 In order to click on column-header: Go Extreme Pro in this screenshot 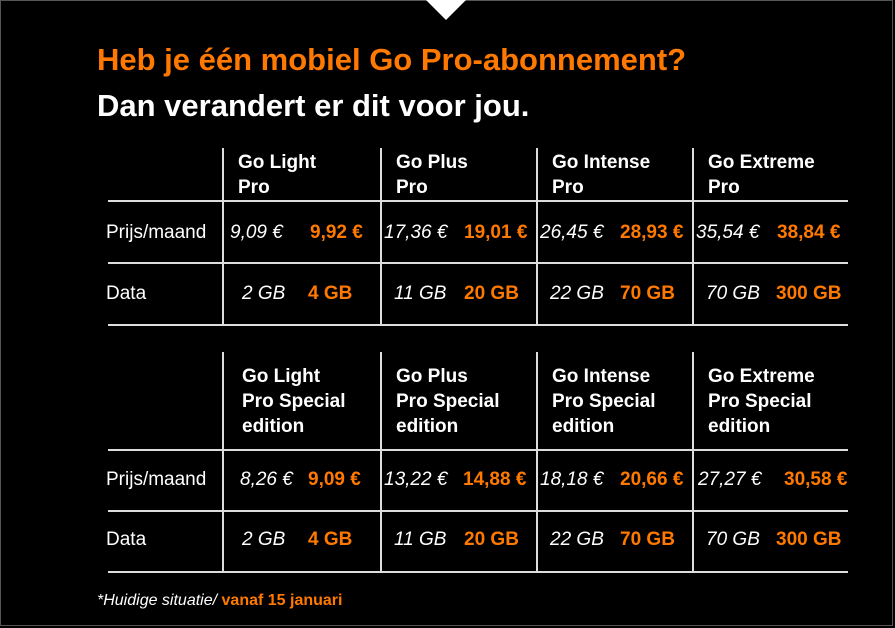, I will do `click(761, 175)`.